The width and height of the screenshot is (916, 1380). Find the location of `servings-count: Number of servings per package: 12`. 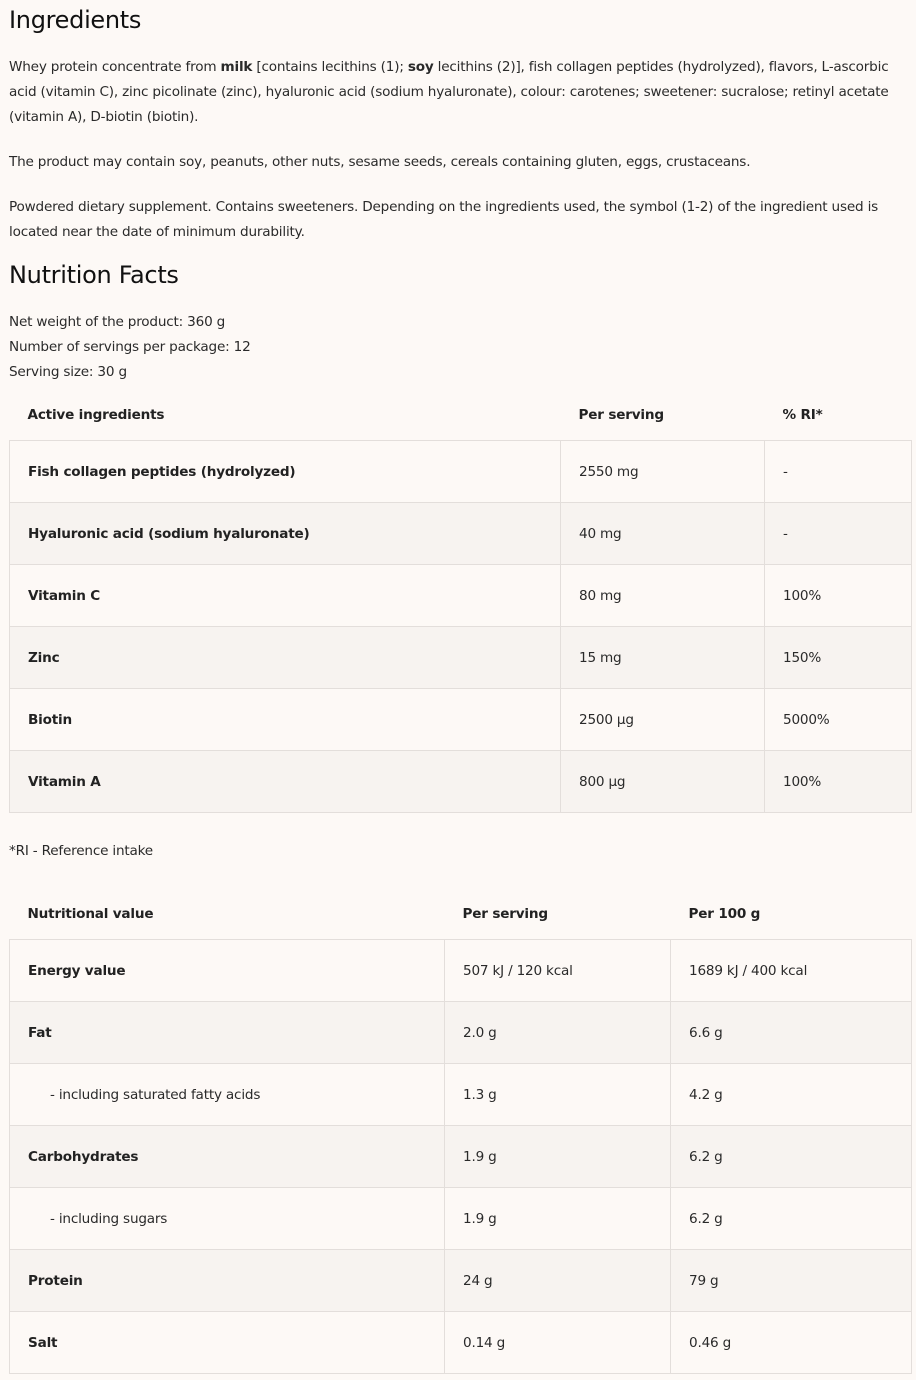

servings-count: Number of servings per package: 12 is located at coordinates (130, 347).